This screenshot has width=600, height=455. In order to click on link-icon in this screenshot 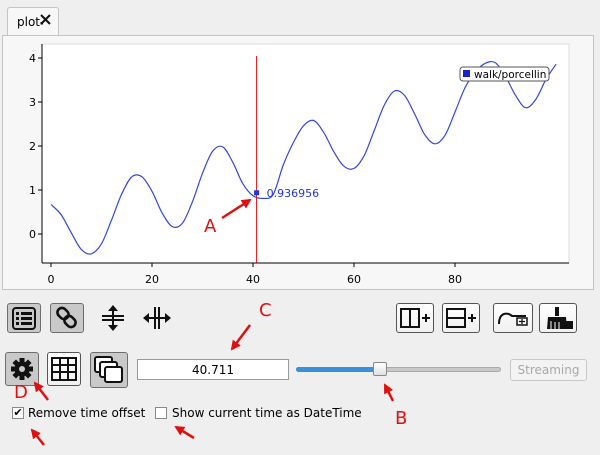, I will do `click(66, 317)`.